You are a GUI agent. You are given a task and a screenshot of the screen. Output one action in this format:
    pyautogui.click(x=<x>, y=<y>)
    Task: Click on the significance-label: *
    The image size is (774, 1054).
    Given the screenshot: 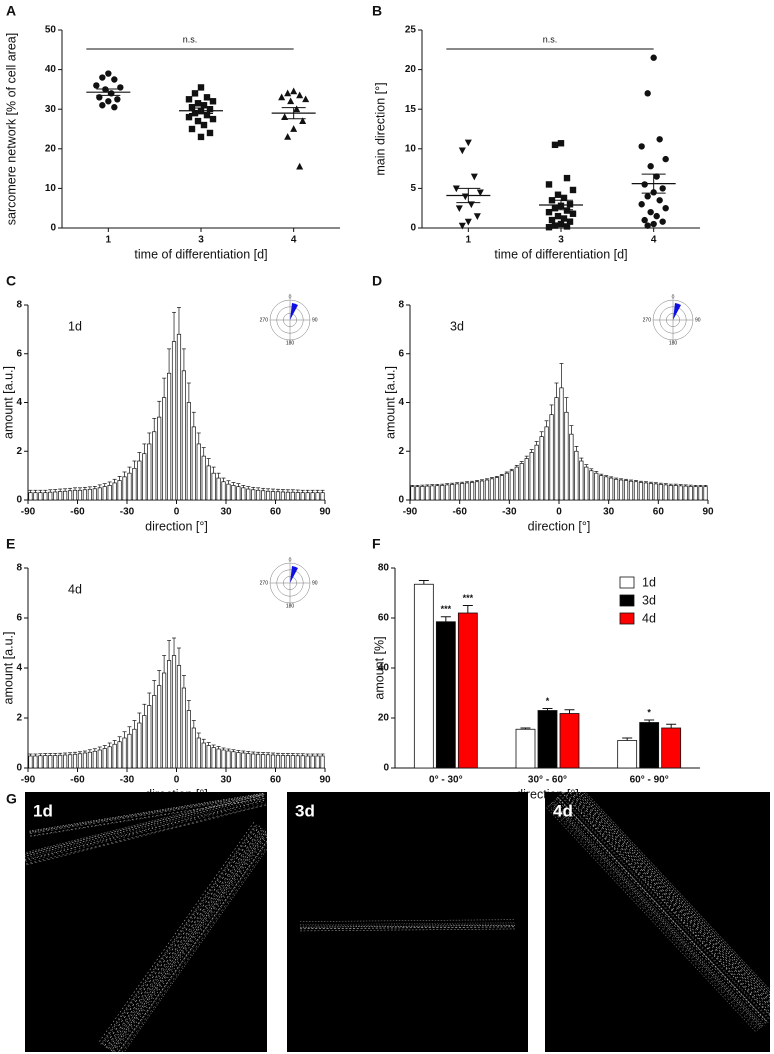 What is the action you would take?
    pyautogui.click(x=649, y=712)
    